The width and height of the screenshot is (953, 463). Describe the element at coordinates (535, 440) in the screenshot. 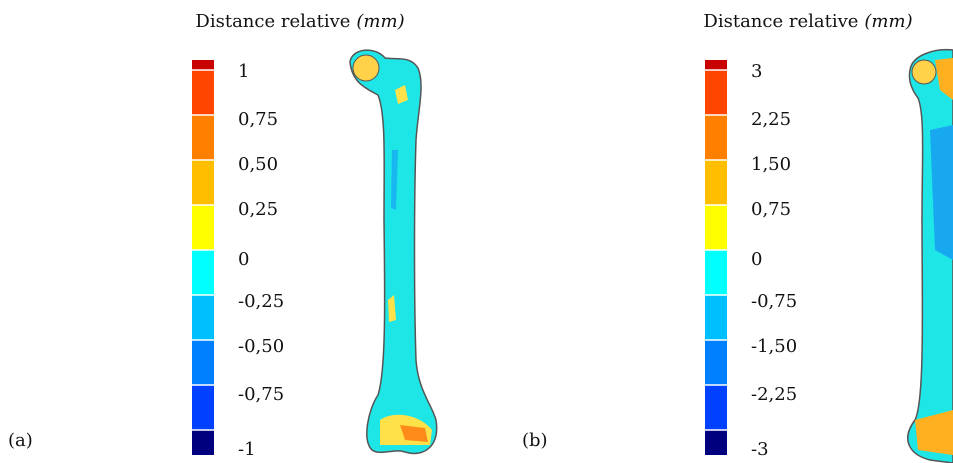

I see `panel-label: (b)` at that location.